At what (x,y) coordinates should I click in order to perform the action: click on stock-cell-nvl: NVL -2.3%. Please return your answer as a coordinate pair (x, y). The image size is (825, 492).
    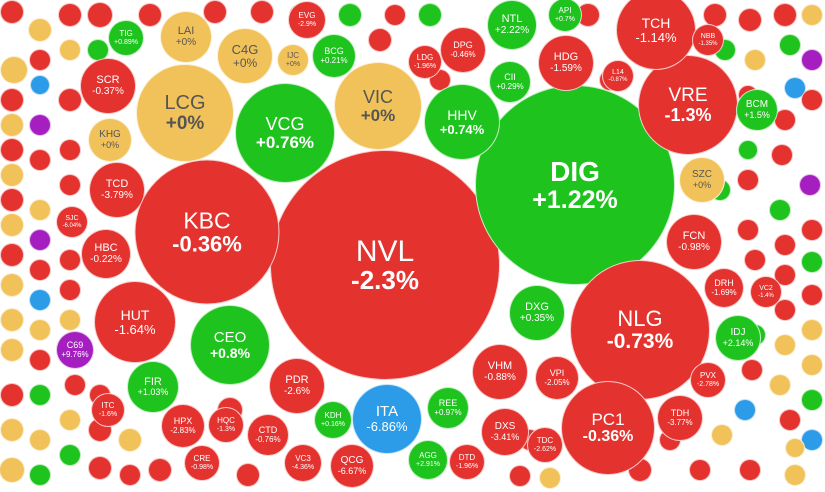
    Looking at the image, I should click on (385, 265).